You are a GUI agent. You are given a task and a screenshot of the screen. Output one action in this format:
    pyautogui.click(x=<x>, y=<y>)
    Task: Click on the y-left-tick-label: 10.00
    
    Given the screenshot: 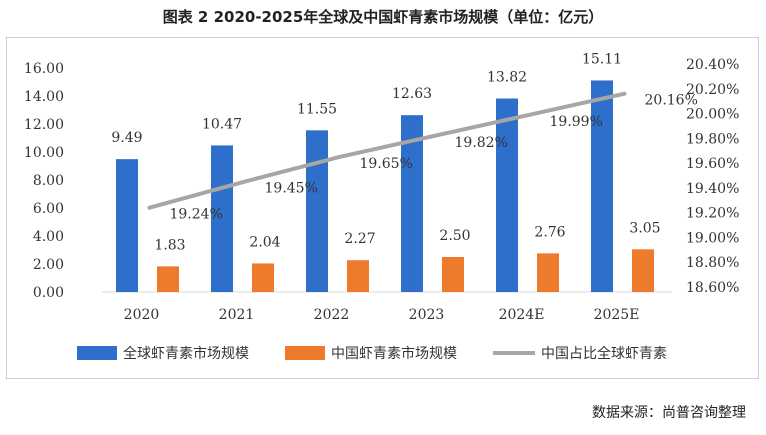 What is the action you would take?
    pyautogui.click(x=44, y=153)
    